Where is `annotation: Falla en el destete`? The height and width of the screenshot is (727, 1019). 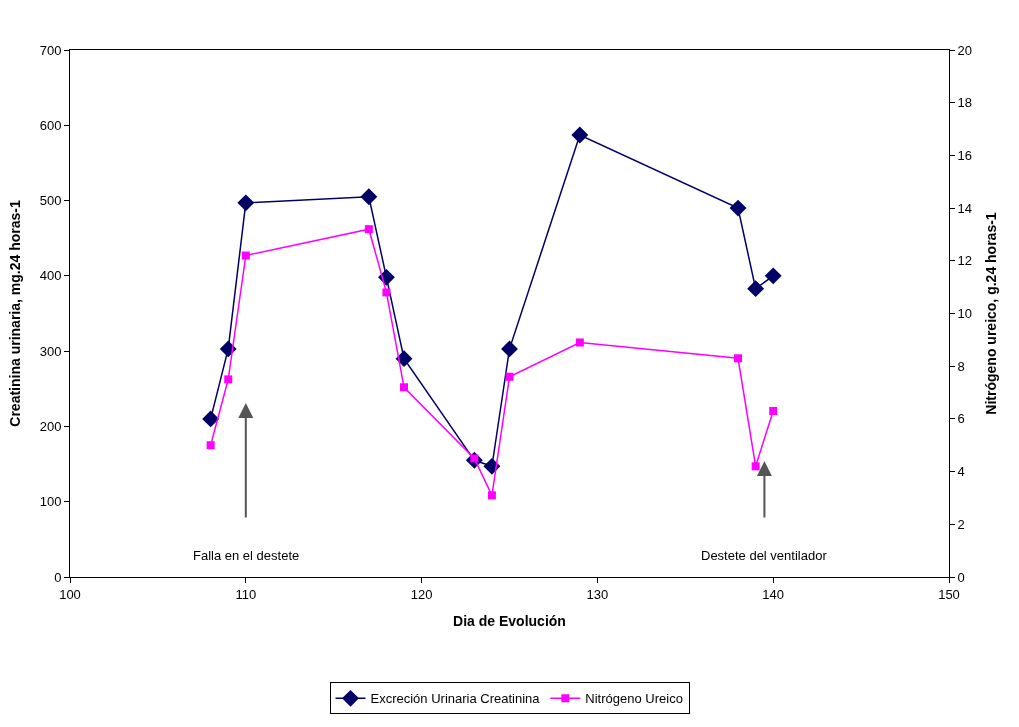 annotation: Falla en el destete is located at coordinates (246, 555).